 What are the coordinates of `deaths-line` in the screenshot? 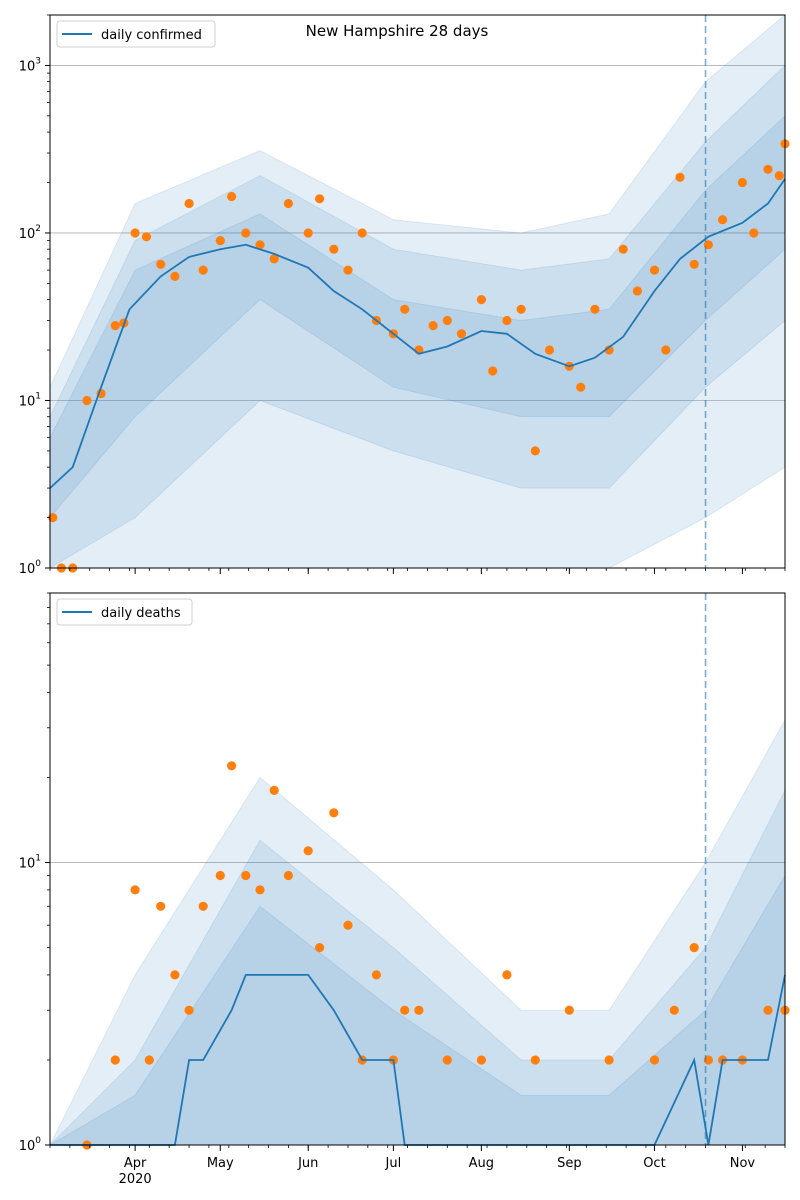 It's located at (418, 1060).